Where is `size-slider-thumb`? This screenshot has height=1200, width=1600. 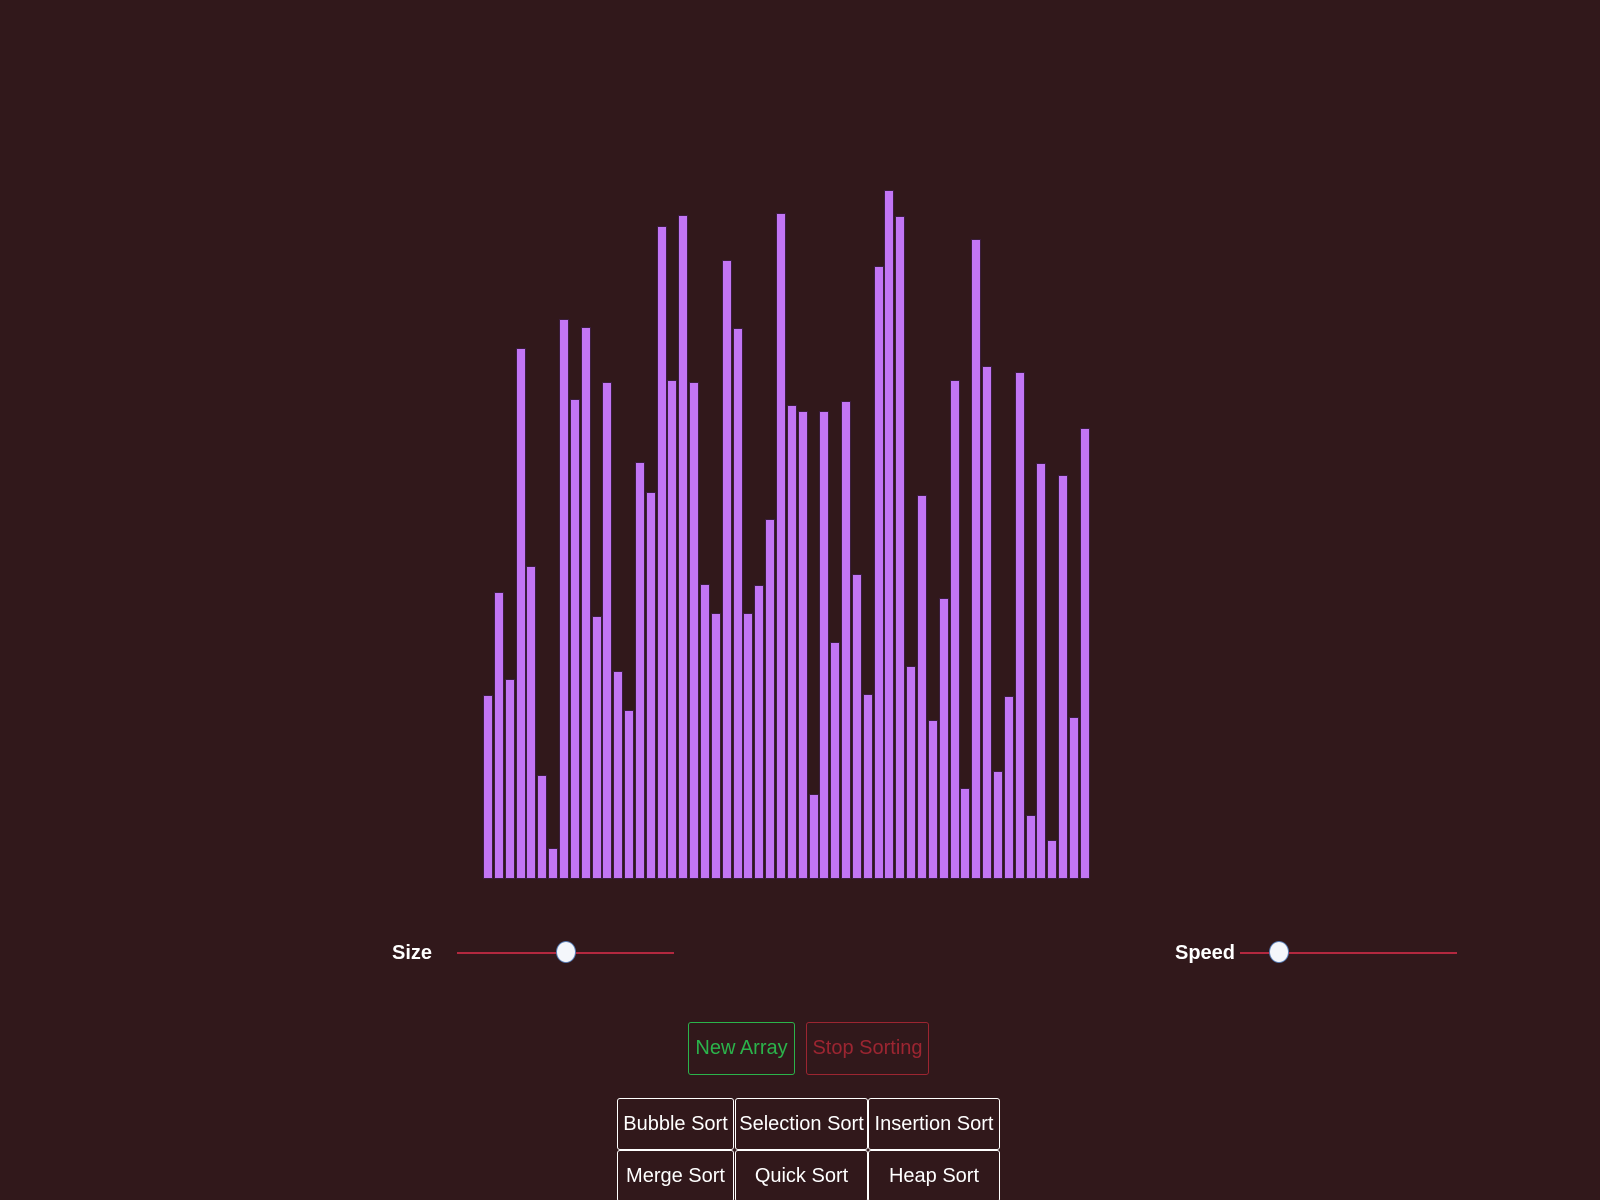 size-slider-thumb is located at coordinates (565, 952).